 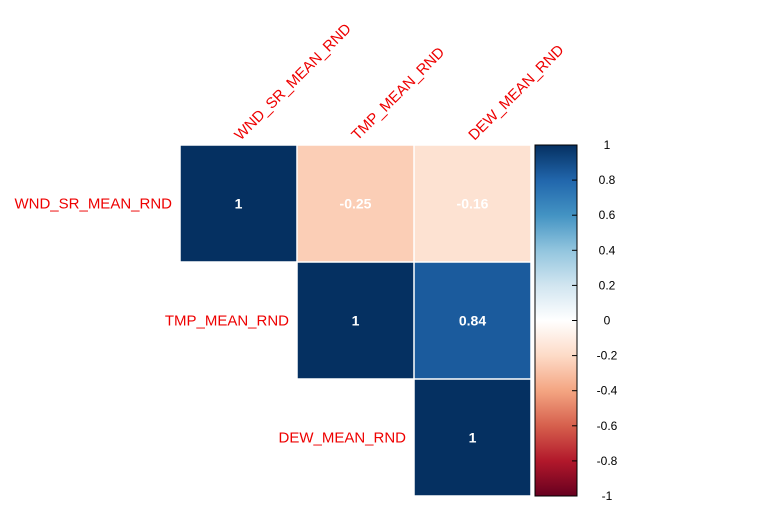 What do you see at coordinates (607, 285) in the screenshot?
I see `legend-tick-label: 0.2` at bounding box center [607, 285].